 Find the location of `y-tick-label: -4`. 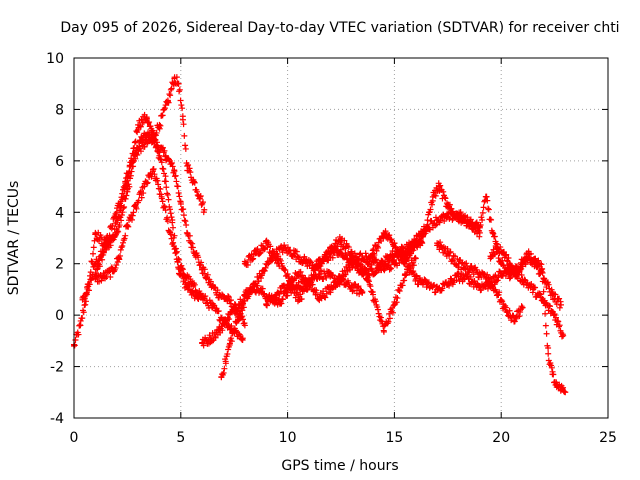

y-tick-label: -4 is located at coordinates (57, 419).